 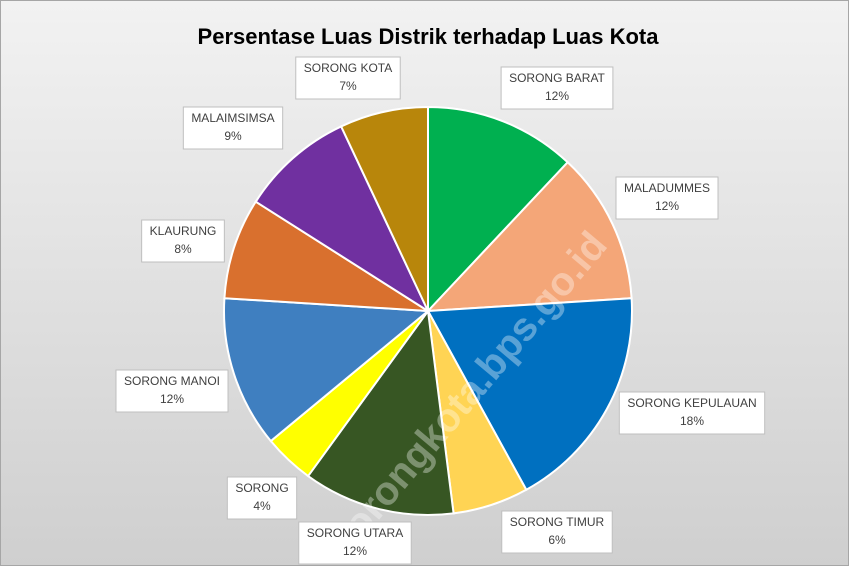 I want to click on label-name: KLAURUNG, so click(x=183, y=231).